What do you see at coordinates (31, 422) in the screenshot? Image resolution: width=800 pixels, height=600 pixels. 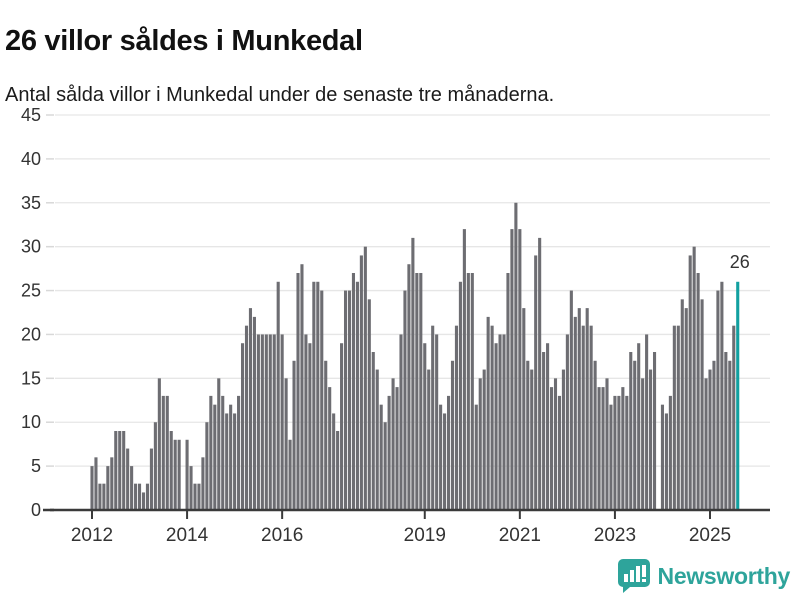 I see `y-axis-label: 10` at bounding box center [31, 422].